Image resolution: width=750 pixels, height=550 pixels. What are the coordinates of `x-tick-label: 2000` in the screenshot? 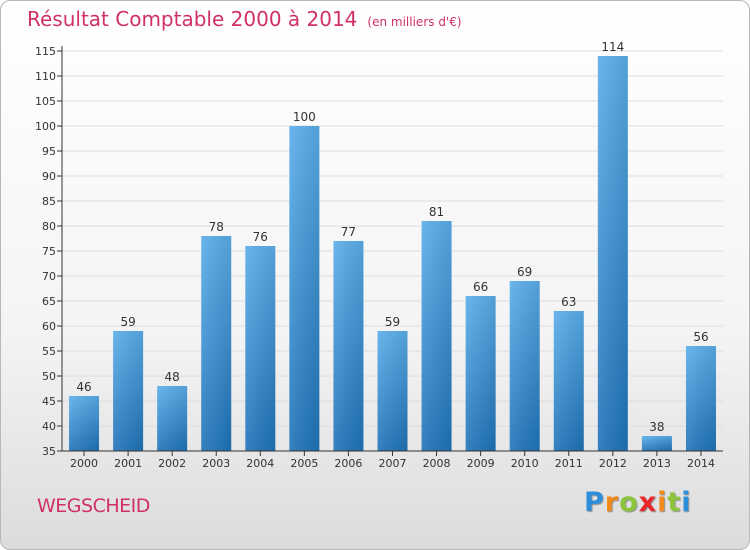 It's located at (84, 463).